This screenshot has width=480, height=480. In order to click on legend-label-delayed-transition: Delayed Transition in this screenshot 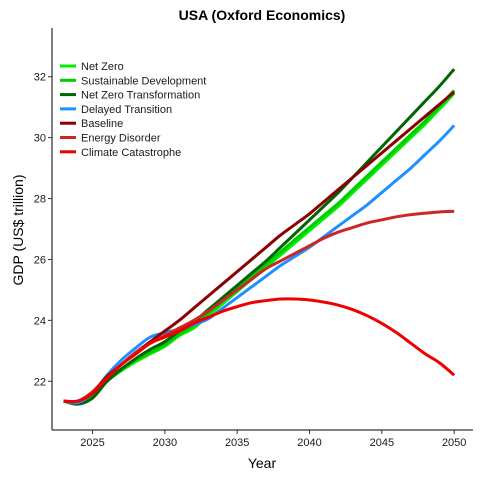, I will do `click(126, 110)`.